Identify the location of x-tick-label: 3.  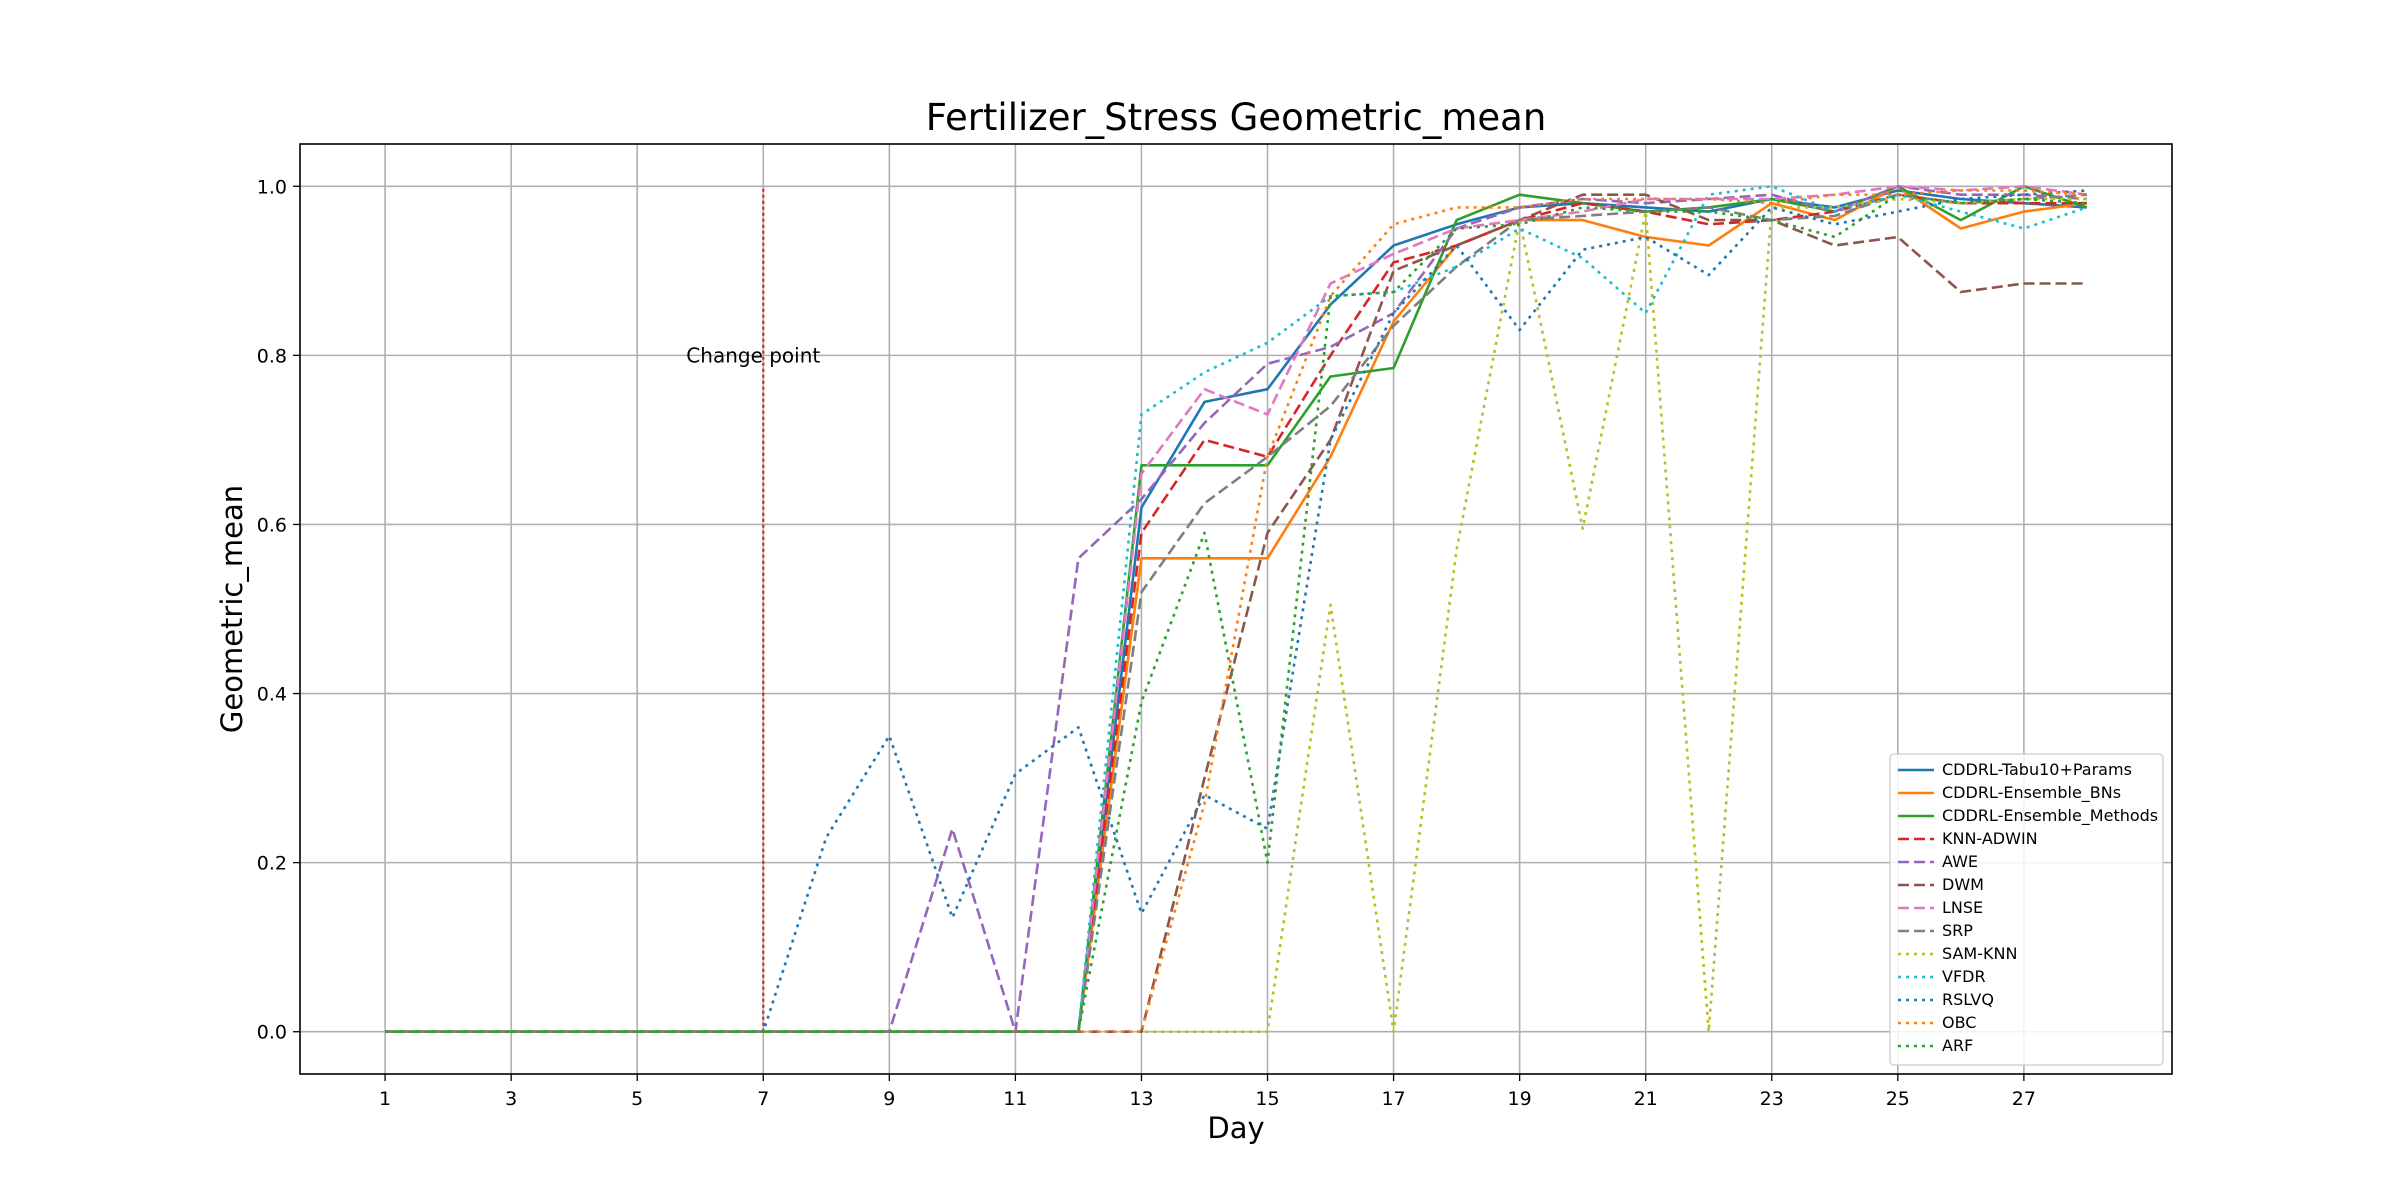
(511, 1099).